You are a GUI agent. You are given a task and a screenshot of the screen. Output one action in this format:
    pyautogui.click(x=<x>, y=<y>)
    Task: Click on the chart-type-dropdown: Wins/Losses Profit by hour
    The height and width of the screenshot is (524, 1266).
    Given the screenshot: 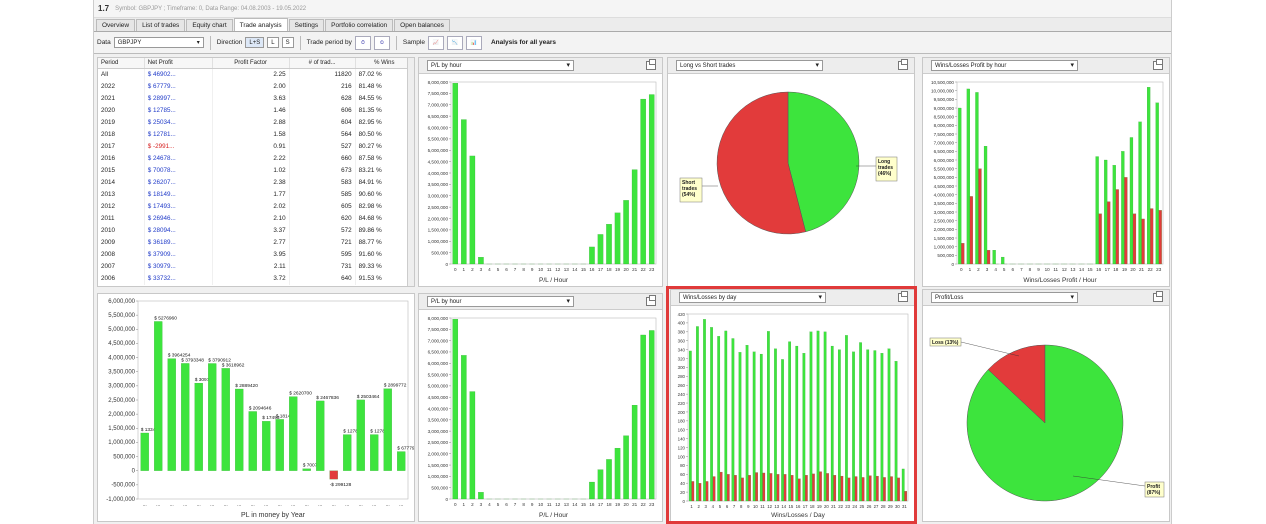 What is the action you would take?
    pyautogui.click(x=1004, y=65)
    